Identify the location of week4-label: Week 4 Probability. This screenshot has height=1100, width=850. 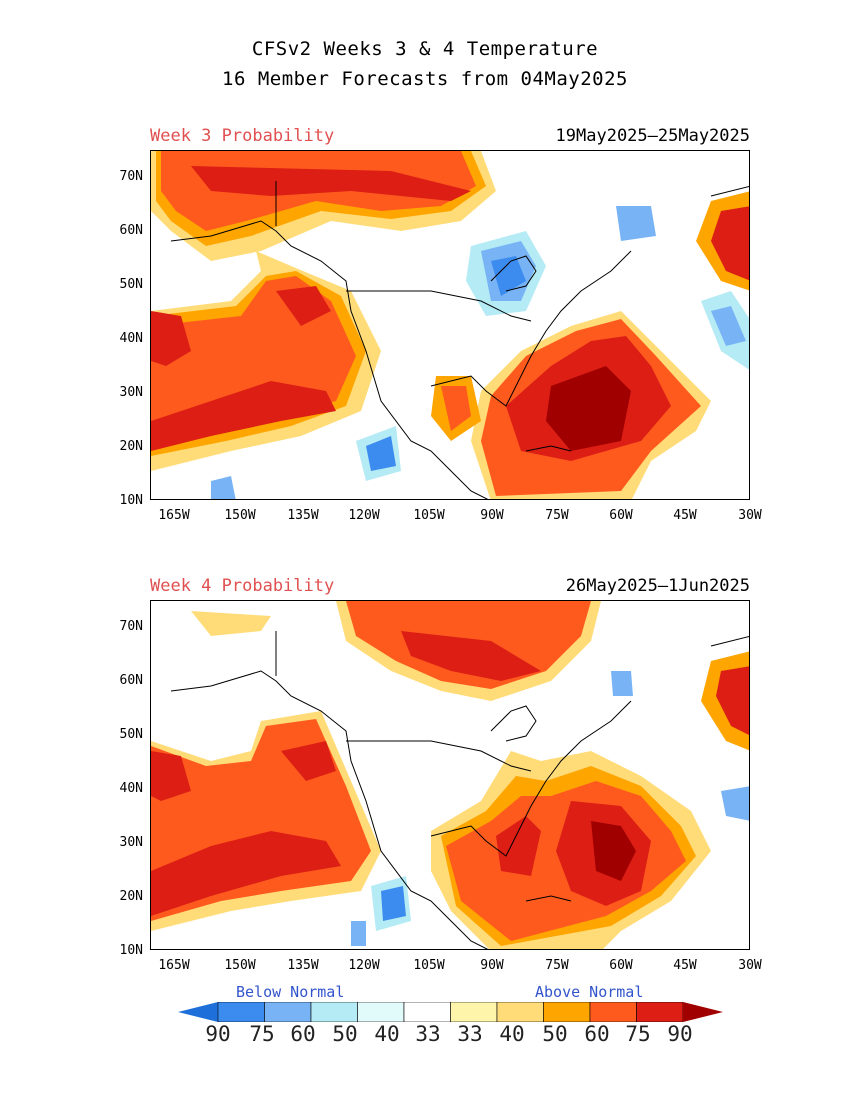
(242, 586).